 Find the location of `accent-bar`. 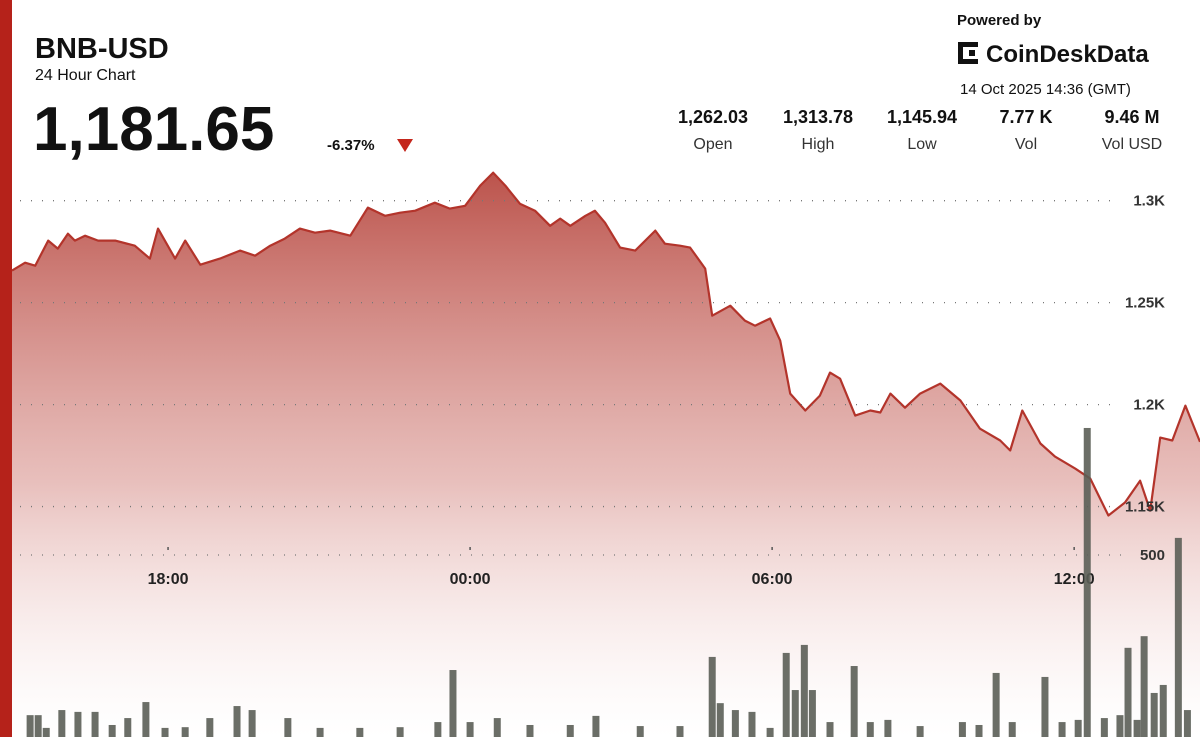

accent-bar is located at coordinates (6, 368).